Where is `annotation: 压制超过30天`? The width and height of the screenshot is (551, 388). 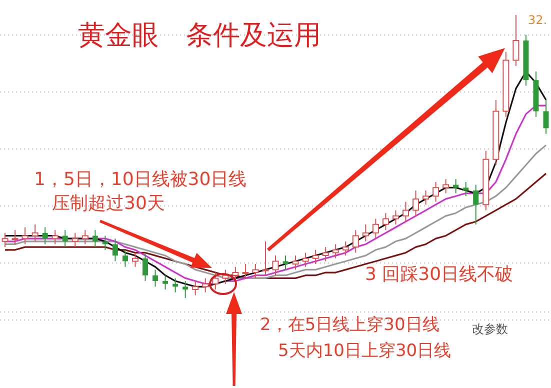
annotation: 压制超过30天 is located at coordinates (108, 204).